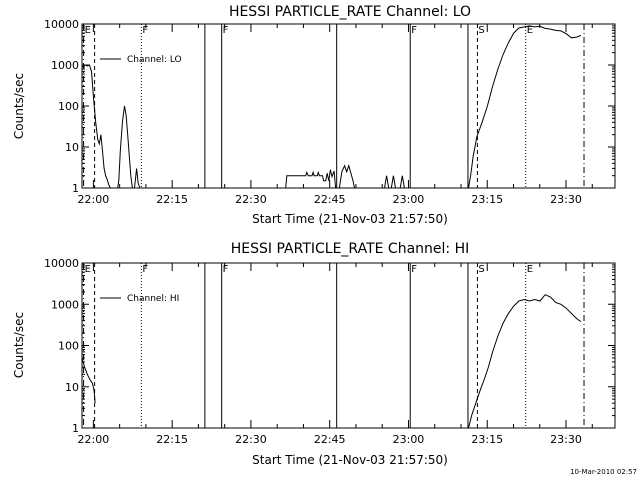  What do you see at coordinates (487, 439) in the screenshot?
I see `x-tick-label-hi: 23:15` at bounding box center [487, 439].